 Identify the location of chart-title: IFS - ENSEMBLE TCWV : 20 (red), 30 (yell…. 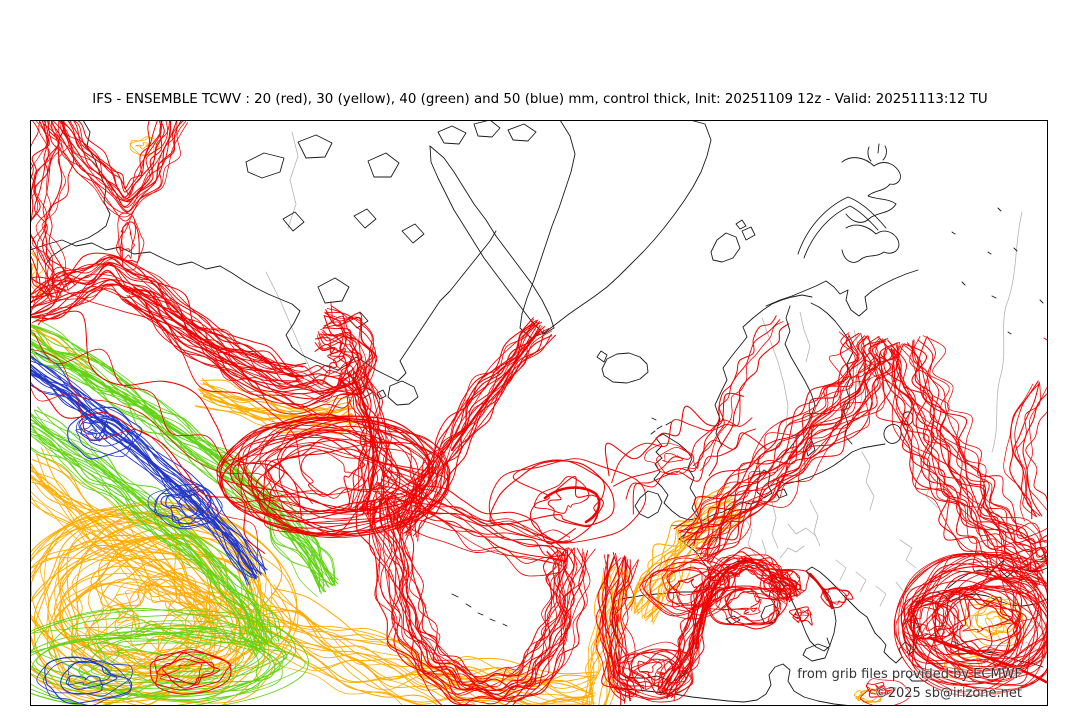
(540, 99).